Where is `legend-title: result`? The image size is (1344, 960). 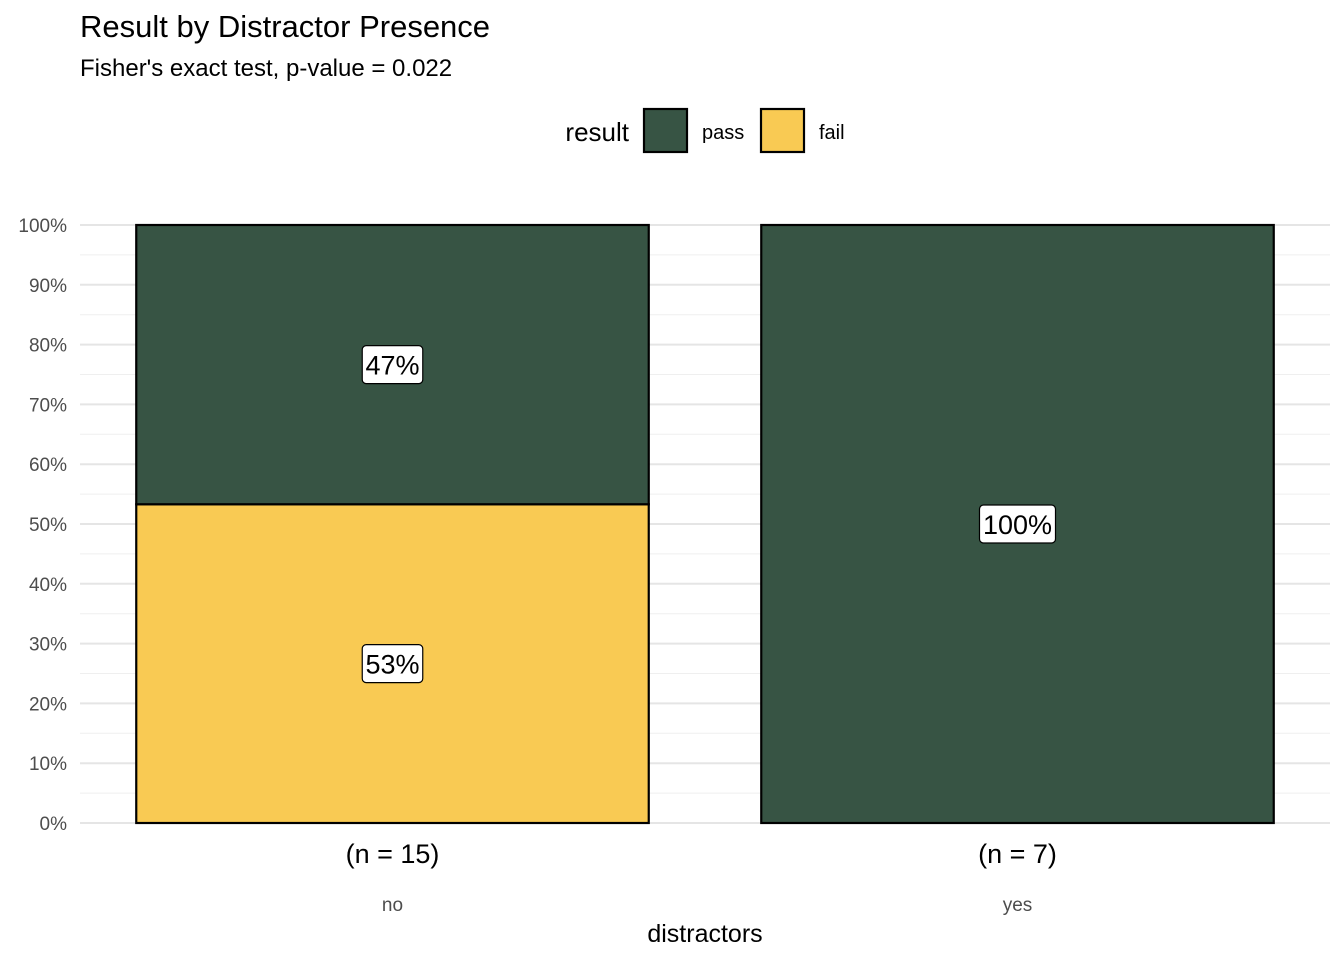 legend-title: result is located at coordinates (597, 132).